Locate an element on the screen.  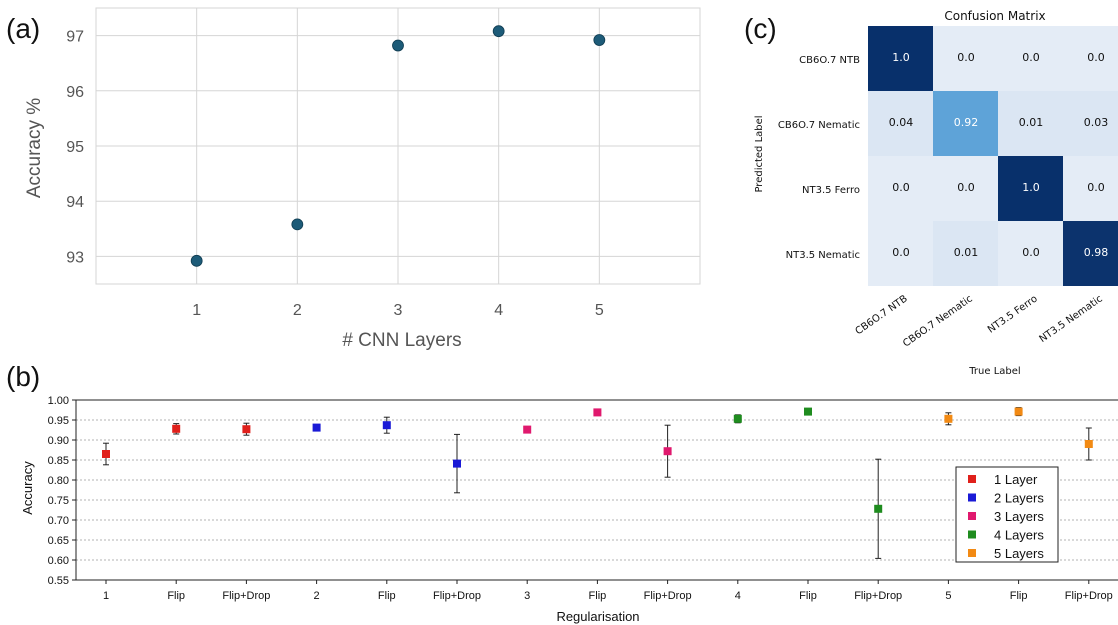
confusion-matrix-col-label: CB6O.7 NTB is located at coordinates (882, 315).